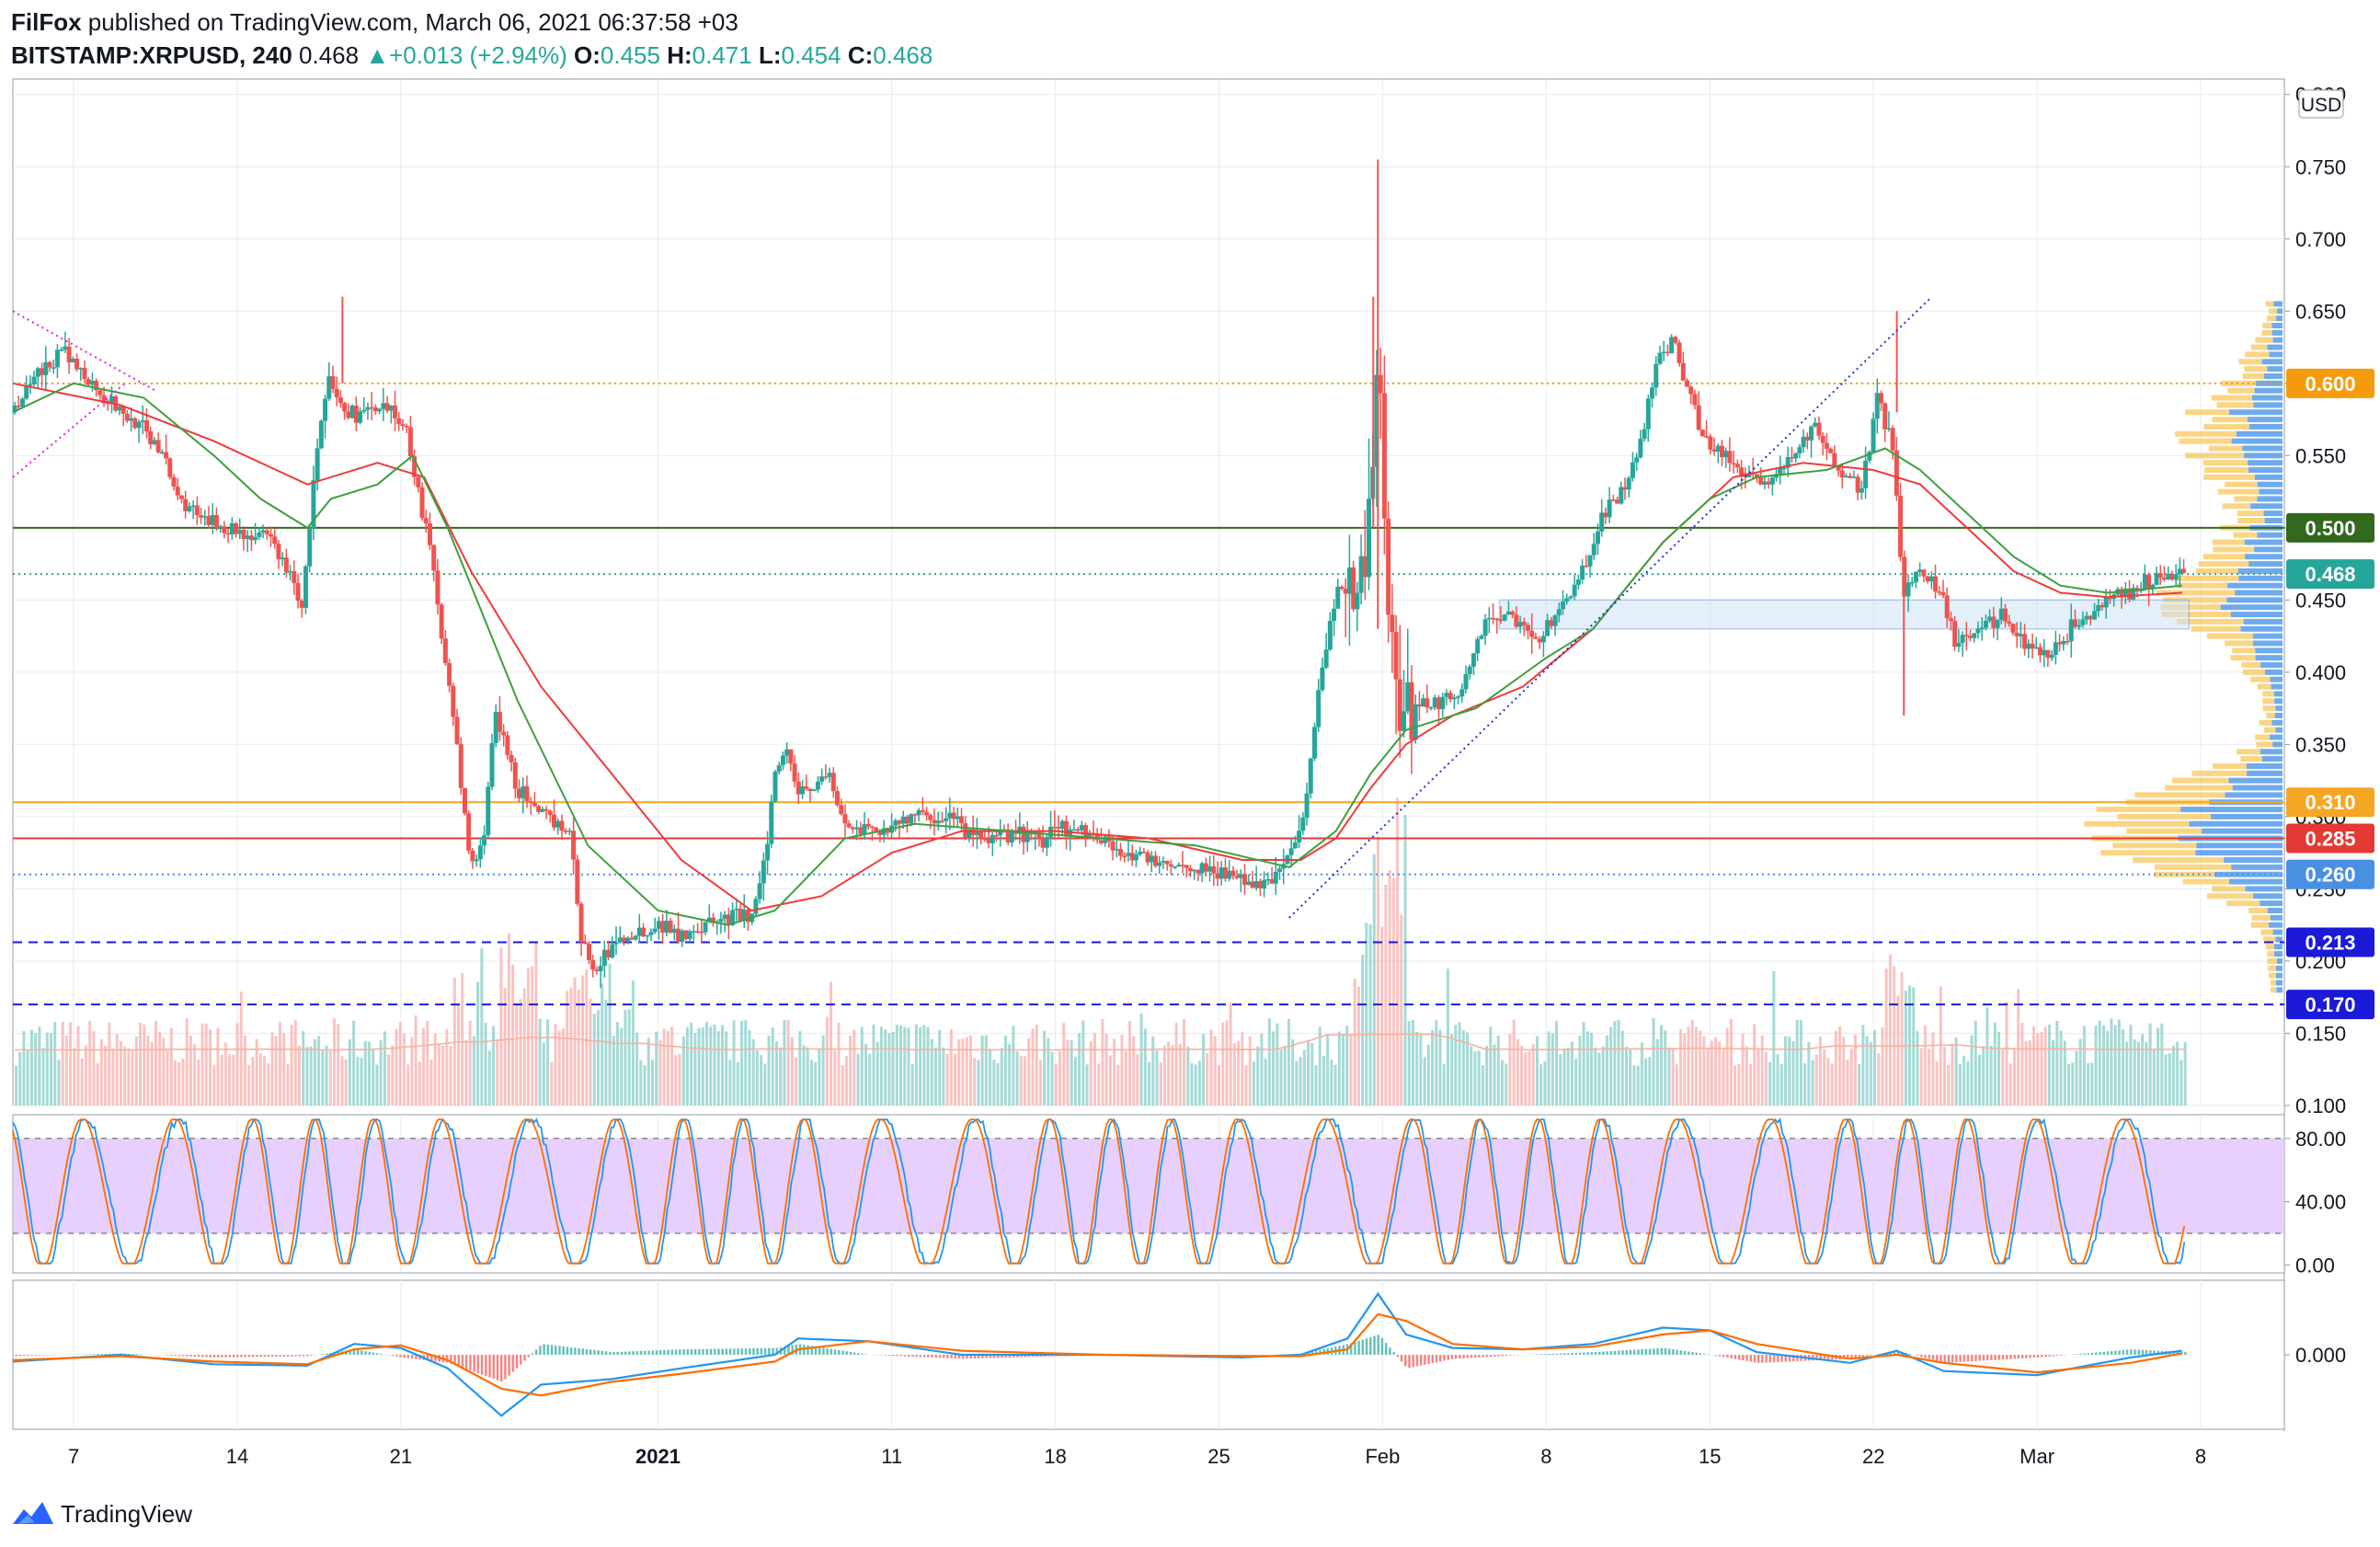  I want to click on high-value: 0.471, so click(722, 55).